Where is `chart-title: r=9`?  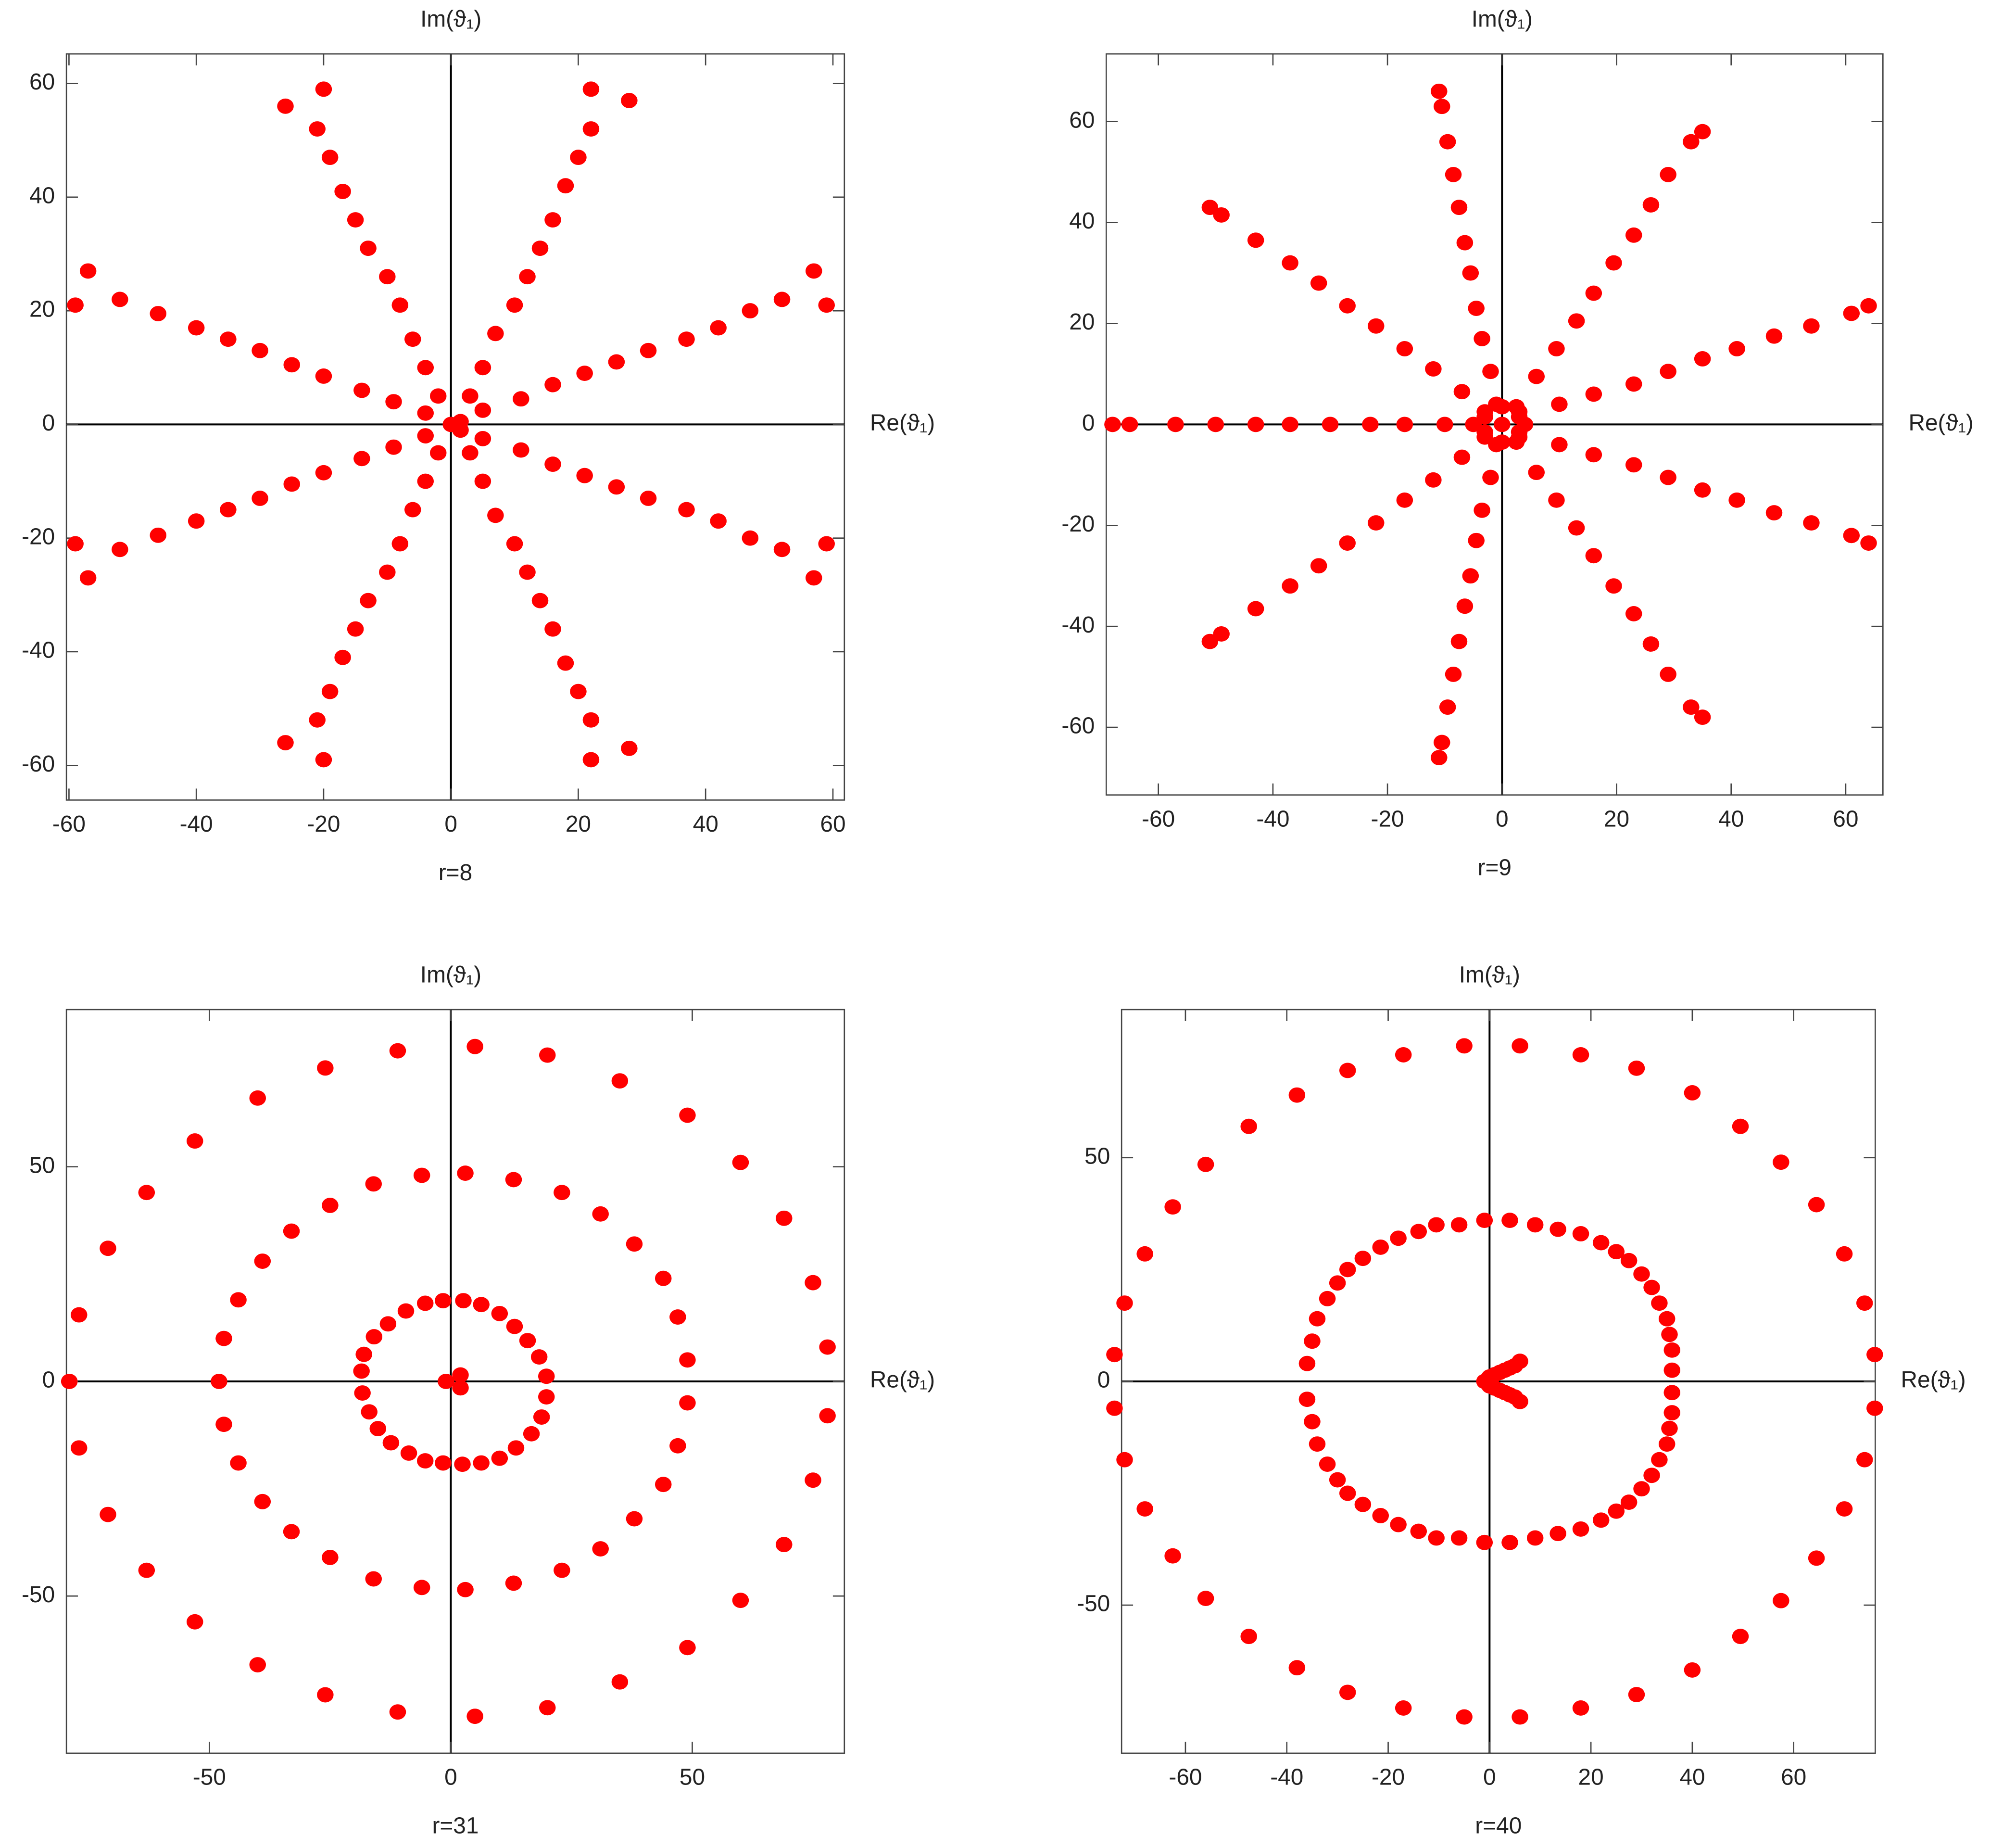 chart-title: r=9 is located at coordinates (1495, 867).